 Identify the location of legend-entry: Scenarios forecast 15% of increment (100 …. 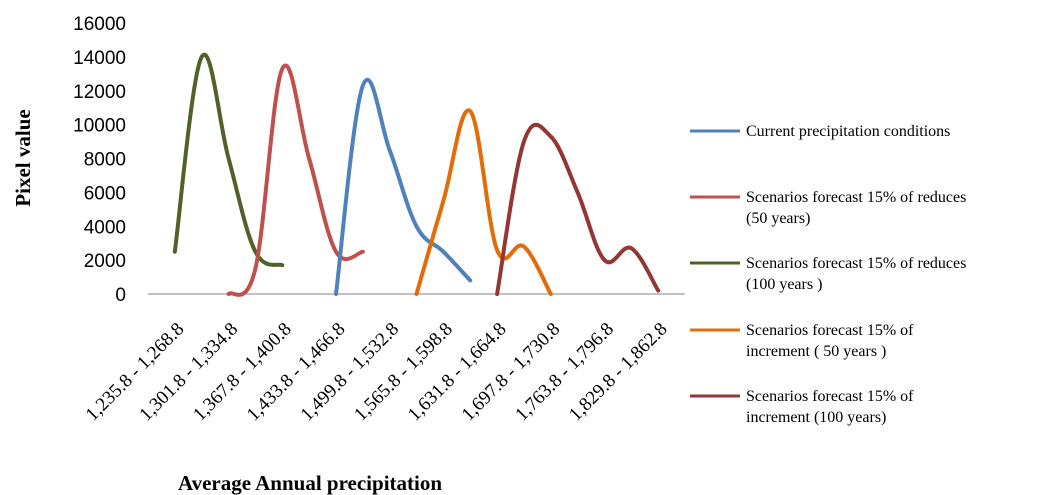
(802, 407).